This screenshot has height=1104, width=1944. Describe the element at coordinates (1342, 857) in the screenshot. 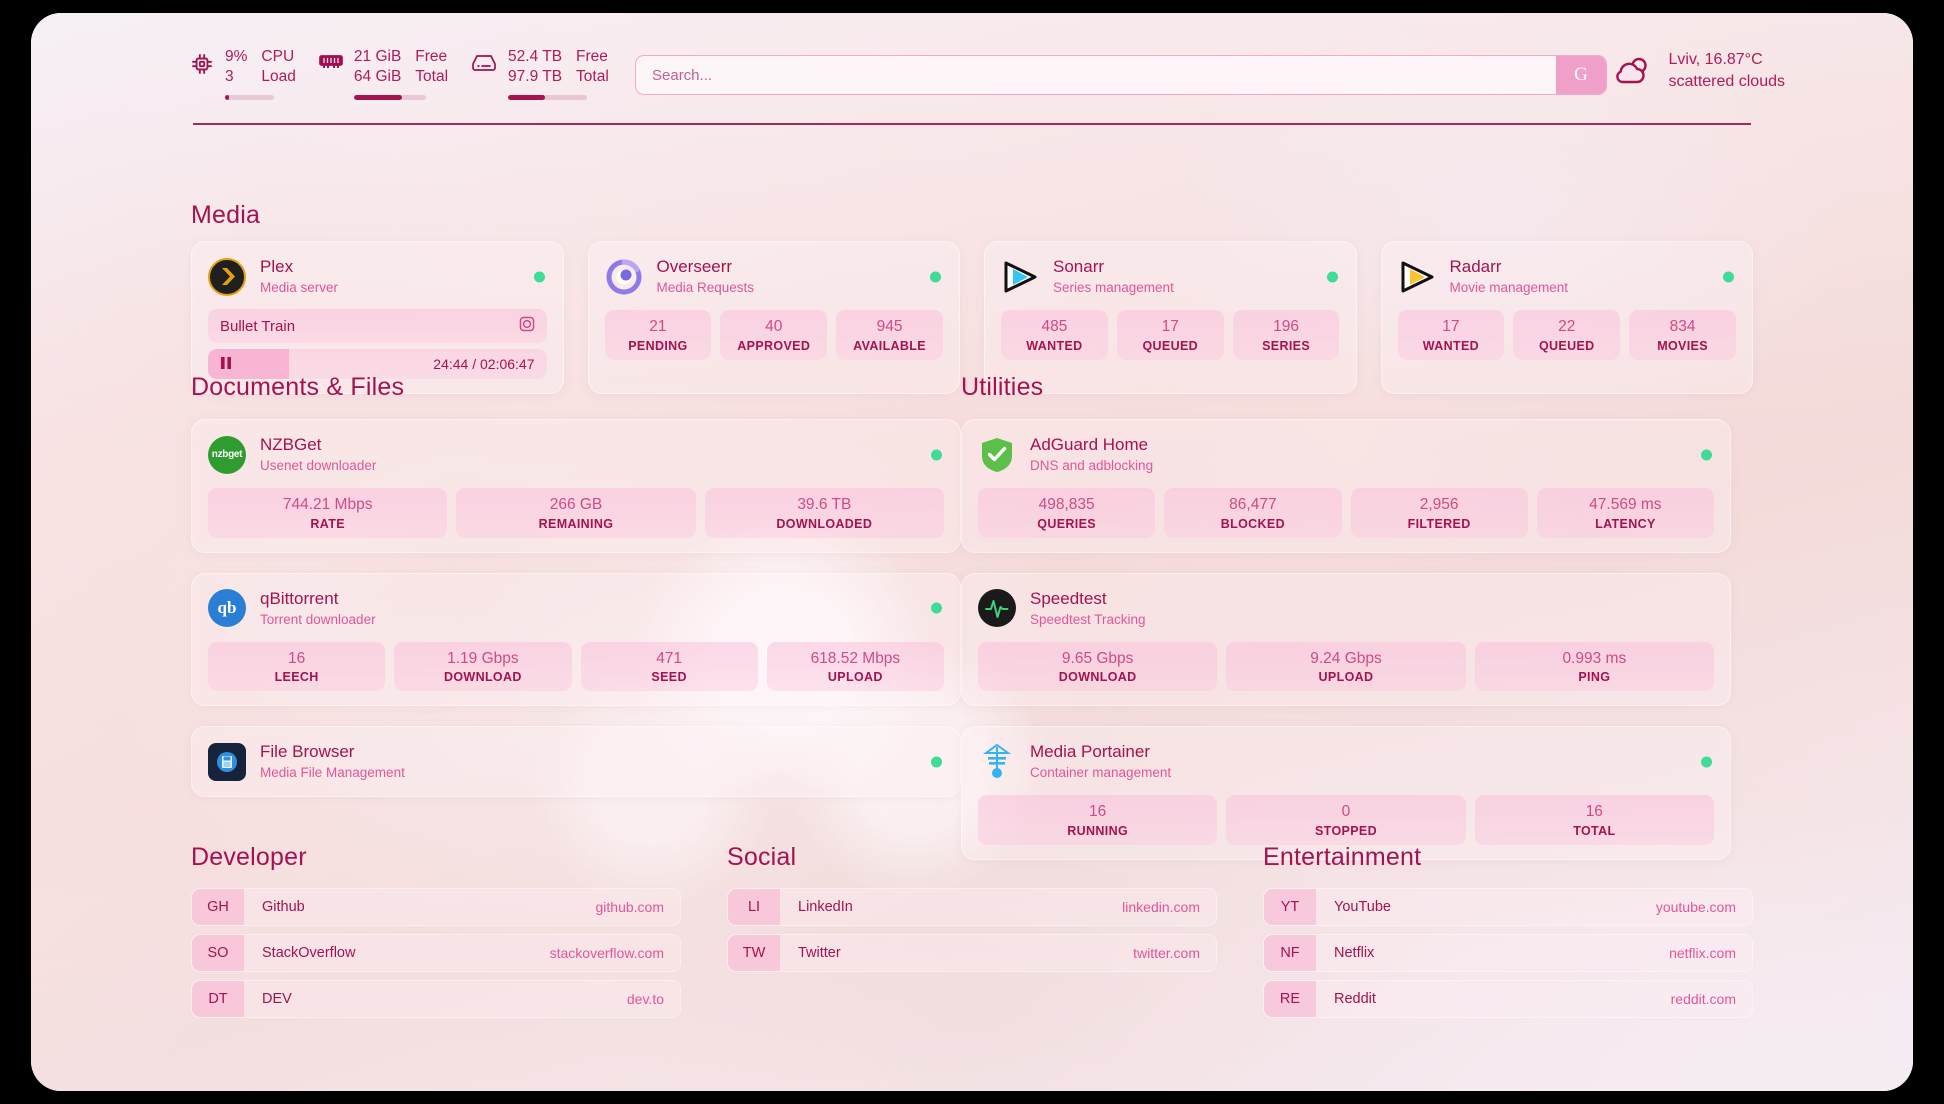

I see `bookmark-group-title: Entertainment` at that location.